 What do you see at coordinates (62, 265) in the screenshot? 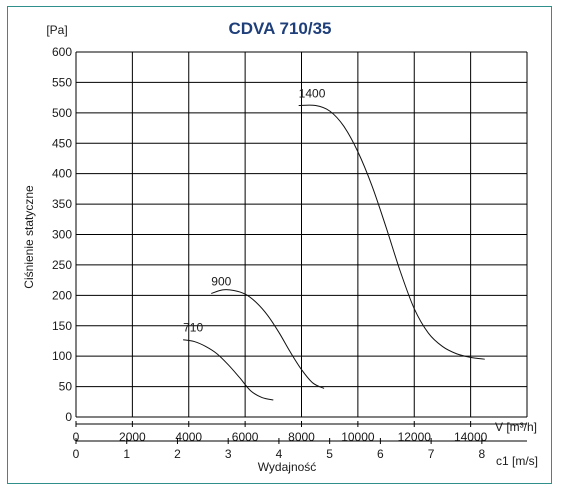
I see `y-tick-label: 250` at bounding box center [62, 265].